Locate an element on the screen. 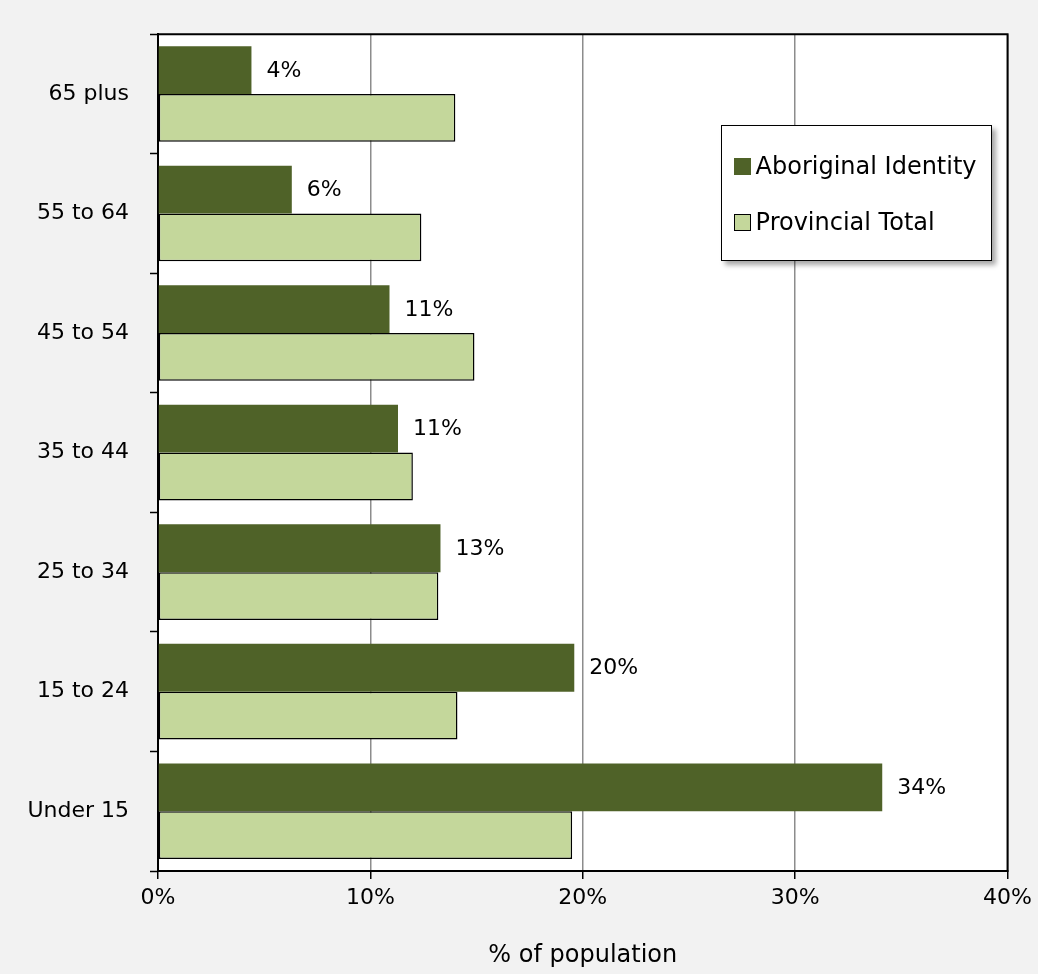 This screenshot has width=1038, height=974. legend-label: Aboriginal Identity is located at coordinates (866, 166).